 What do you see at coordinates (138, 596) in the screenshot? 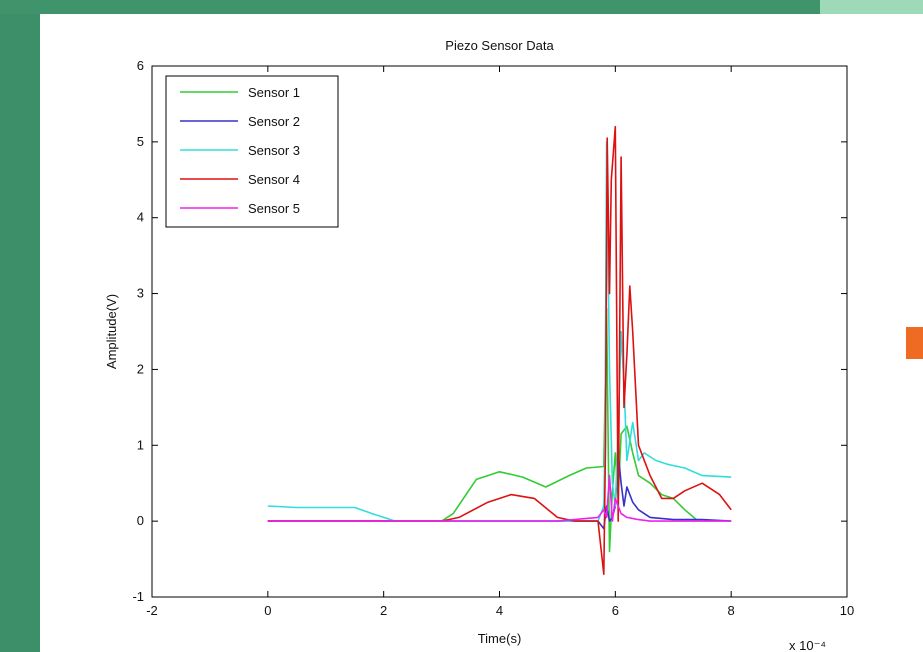
I see `y-tick-label: -1` at bounding box center [138, 596].